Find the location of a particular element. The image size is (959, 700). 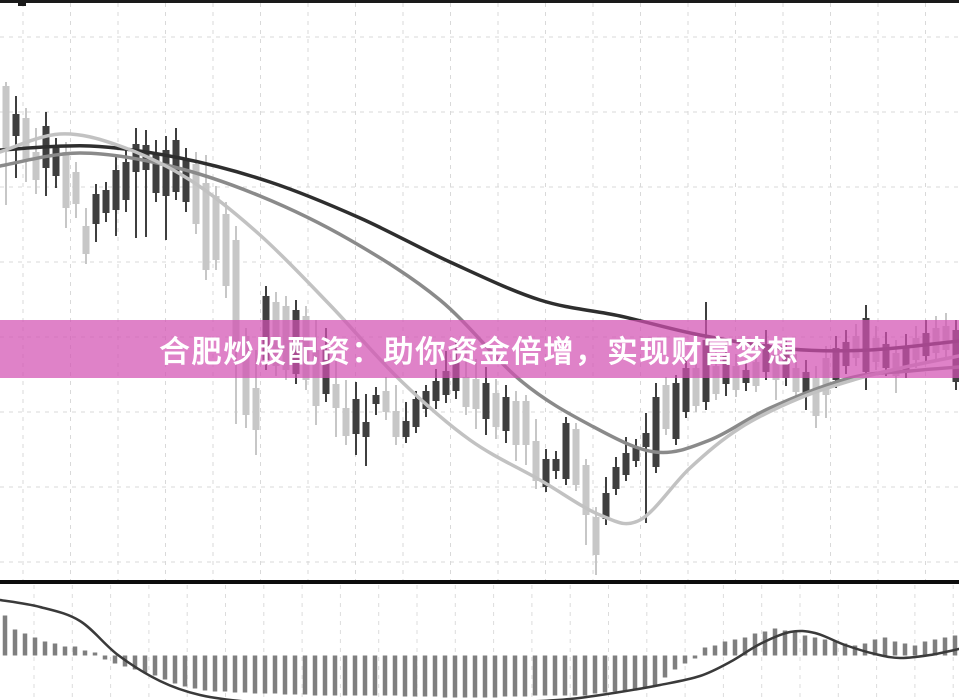

panel-separator is located at coordinates (479, 582).